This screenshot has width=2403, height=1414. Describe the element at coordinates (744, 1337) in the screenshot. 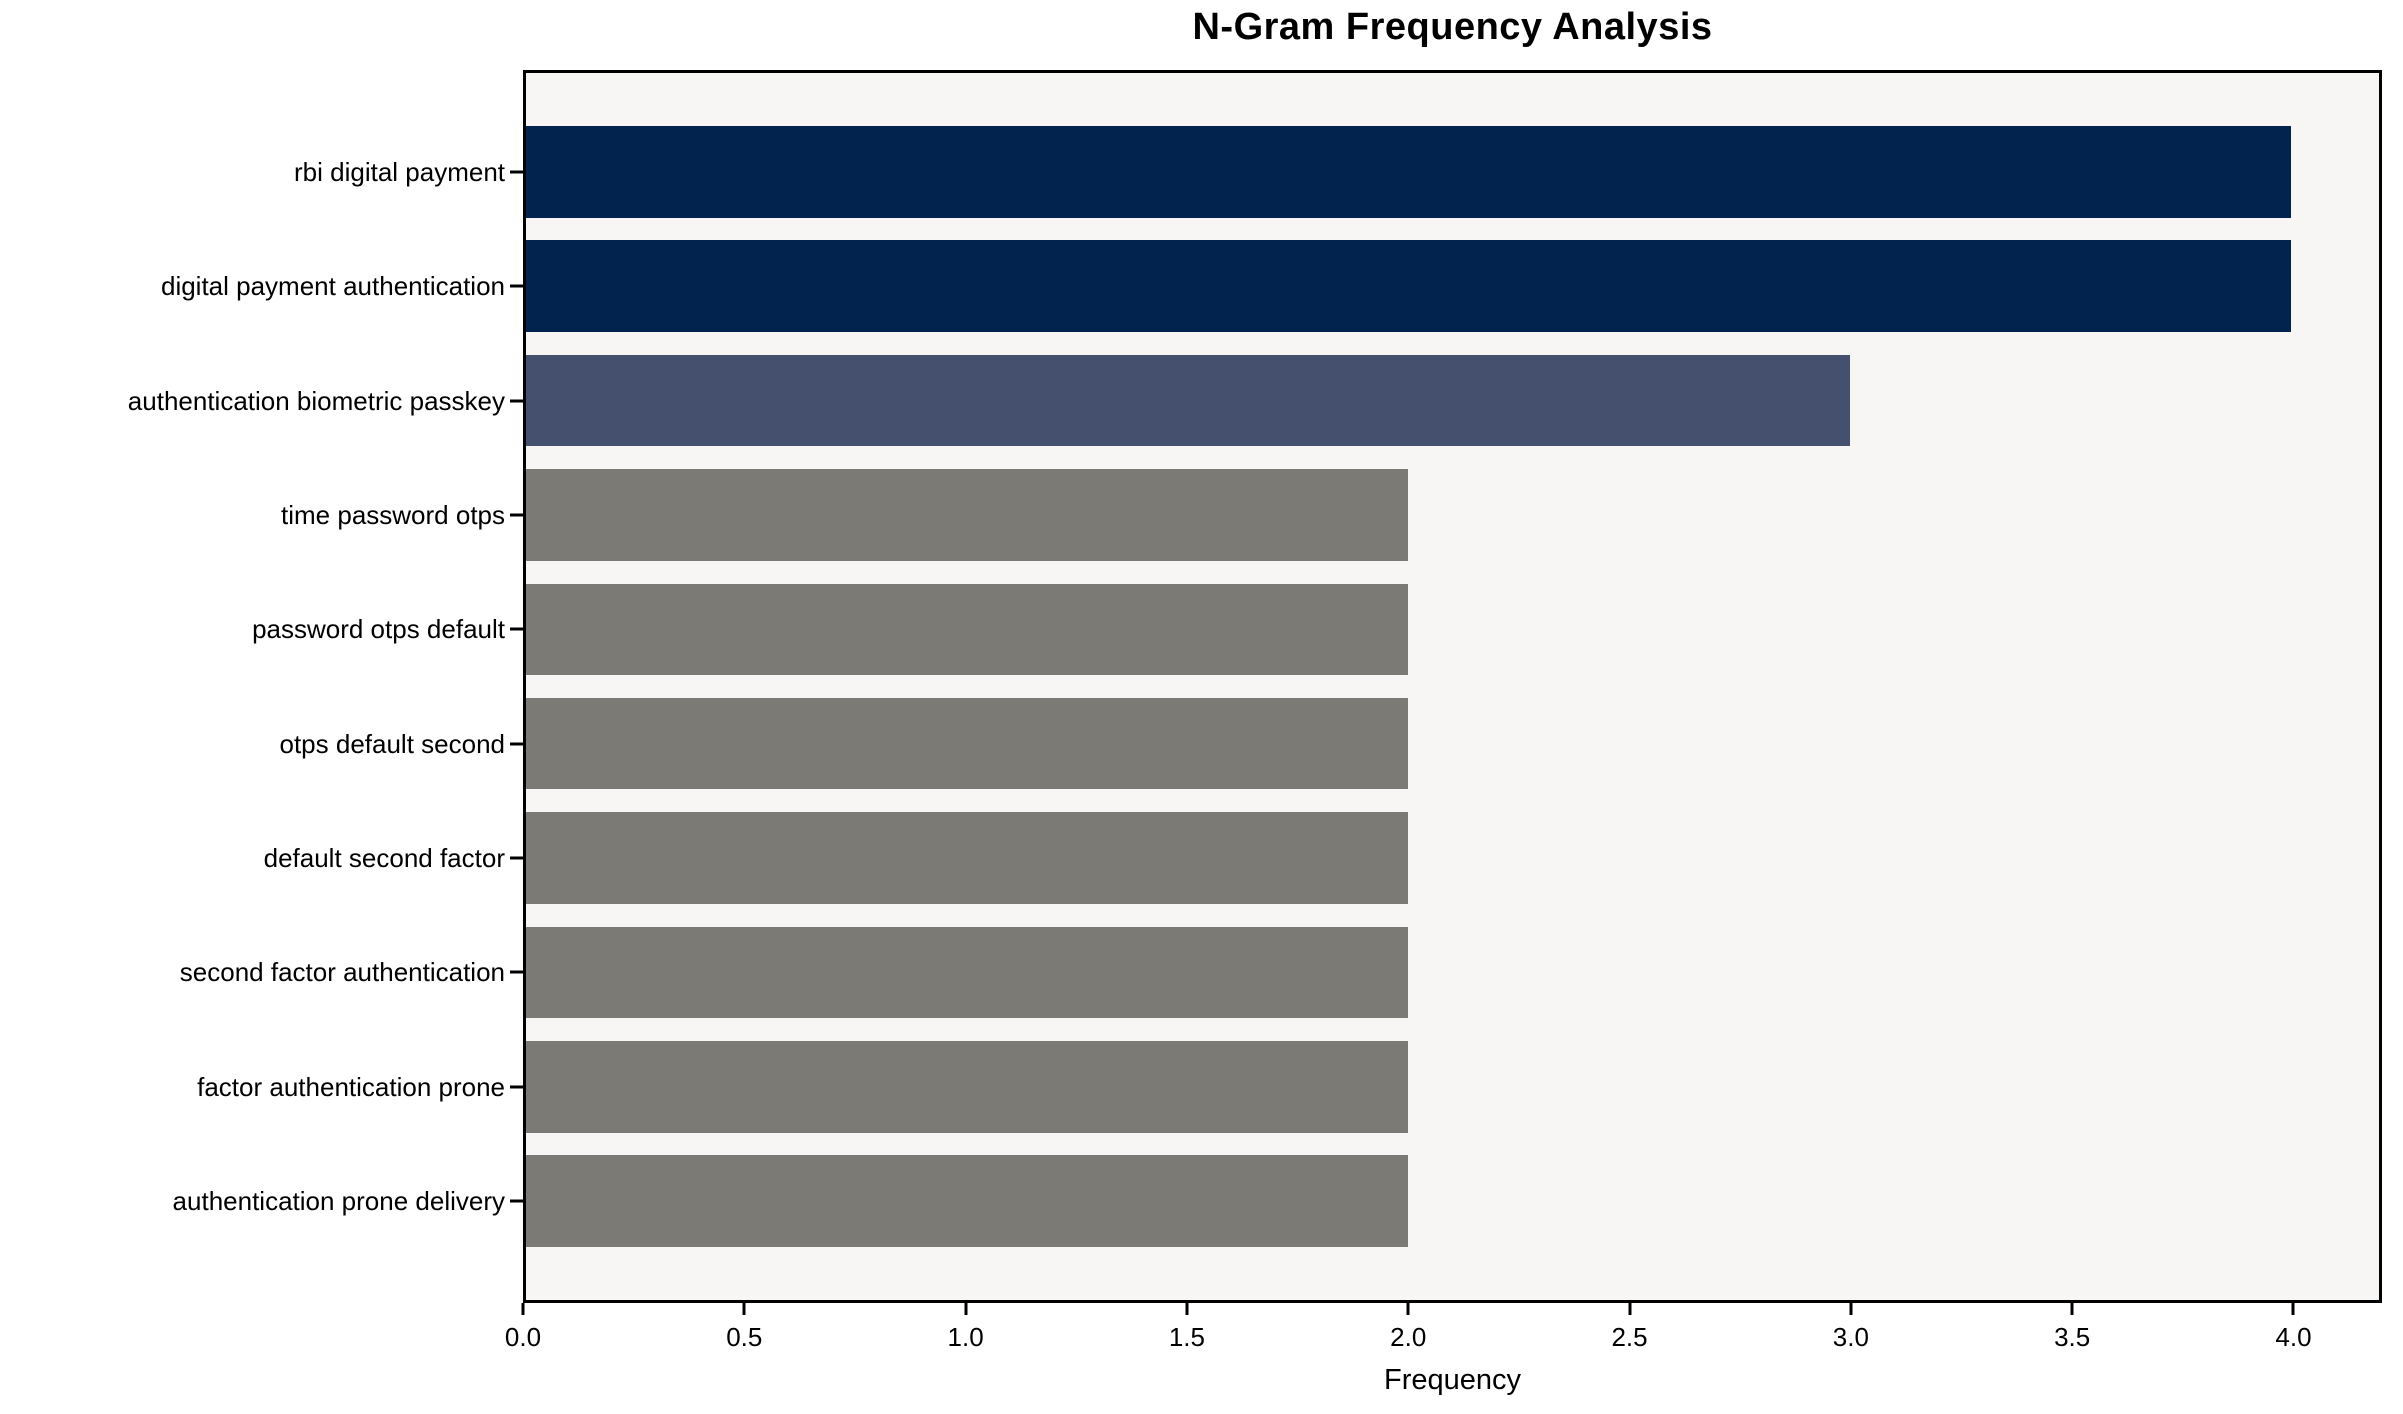

I see `x-tick-label: 0.5` at that location.